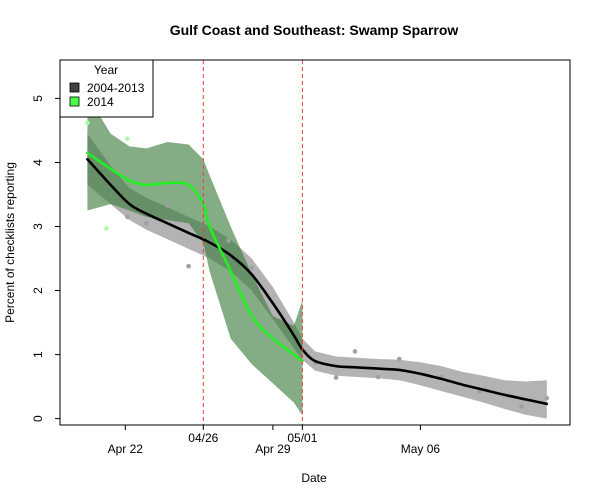  I want to click on reference-label-05-01: 05/01, so click(302, 438).